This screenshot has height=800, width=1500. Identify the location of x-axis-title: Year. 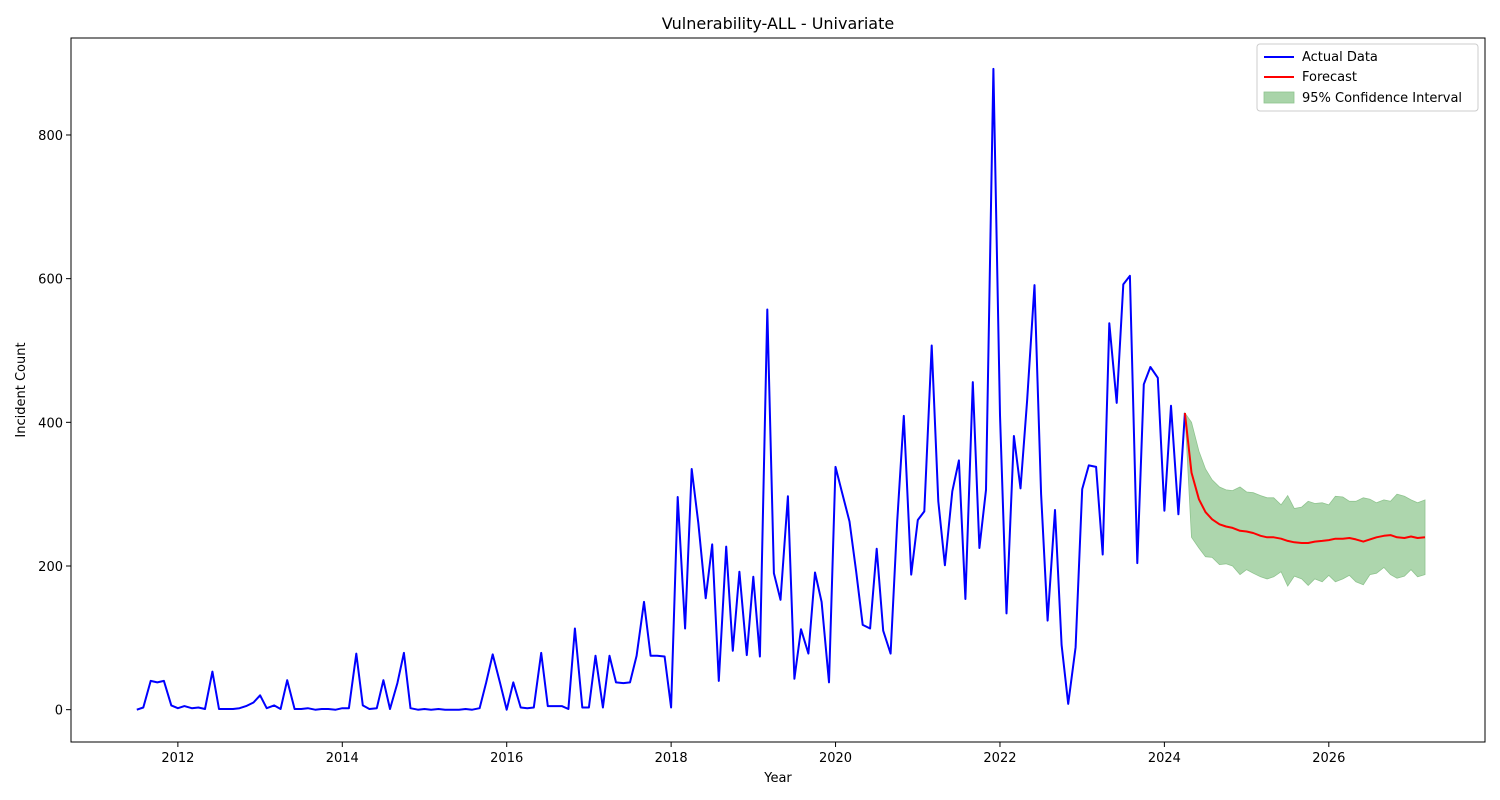
(777, 778).